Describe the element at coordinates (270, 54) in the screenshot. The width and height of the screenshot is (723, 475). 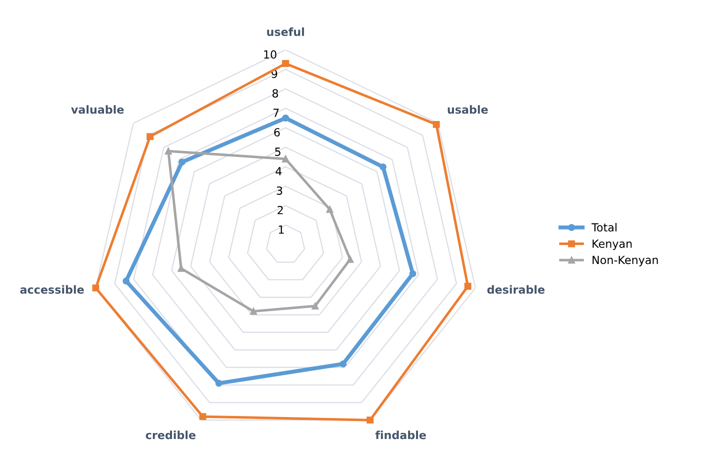
I see `y-tick-label: 10` at that location.